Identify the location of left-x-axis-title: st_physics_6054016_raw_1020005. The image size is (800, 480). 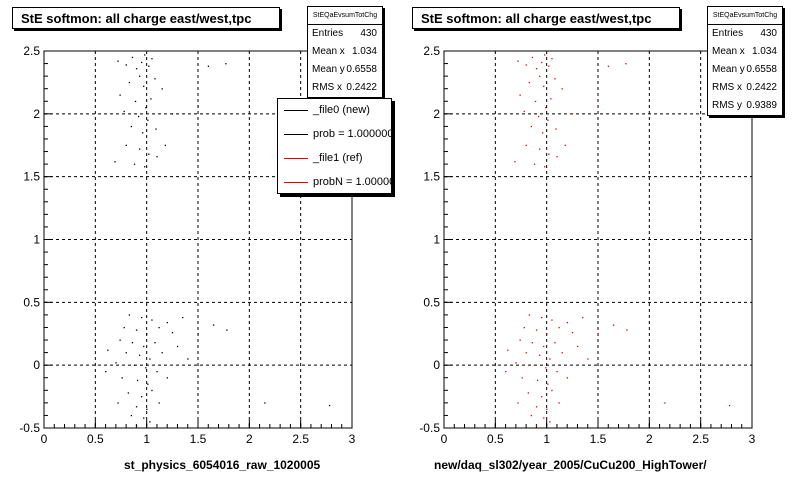
(222, 465).